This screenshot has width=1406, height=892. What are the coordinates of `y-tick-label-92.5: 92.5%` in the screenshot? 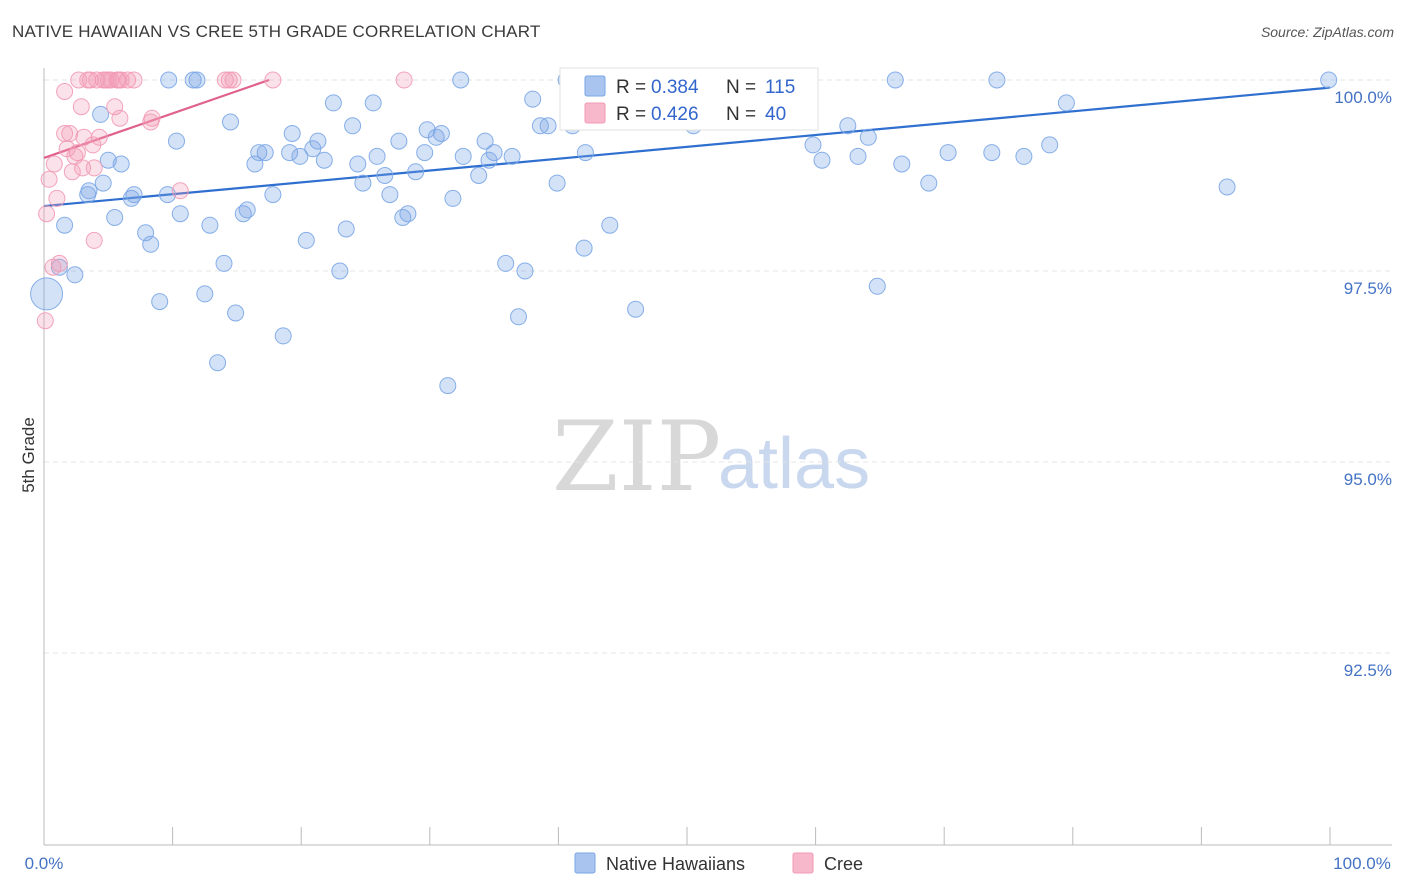 It's located at (1368, 670).